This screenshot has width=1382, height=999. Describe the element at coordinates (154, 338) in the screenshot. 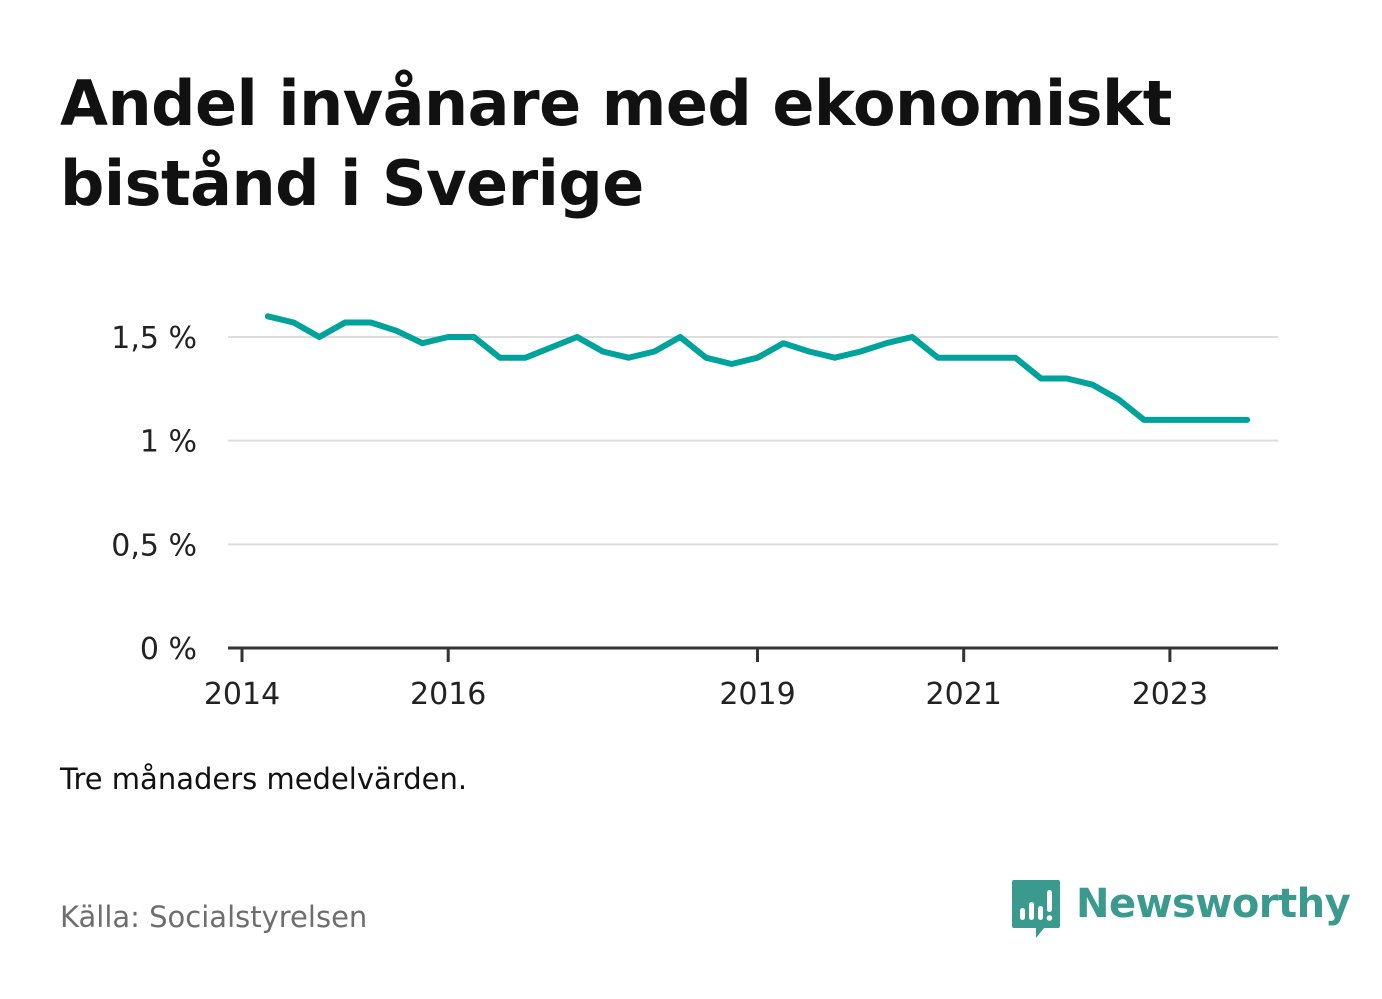

I see `y-tick-label: 1,5 %` at that location.